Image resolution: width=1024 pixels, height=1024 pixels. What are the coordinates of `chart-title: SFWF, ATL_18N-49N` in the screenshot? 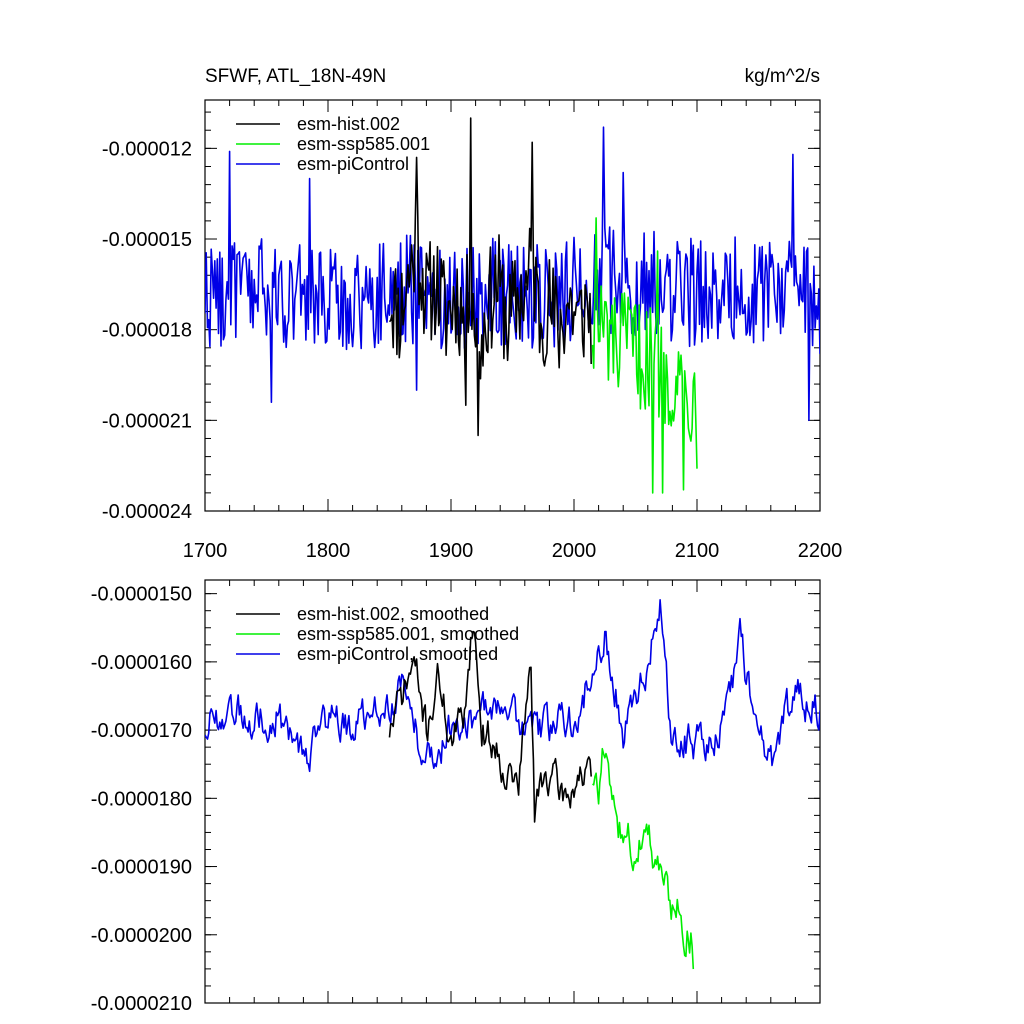 It's located at (295, 76).